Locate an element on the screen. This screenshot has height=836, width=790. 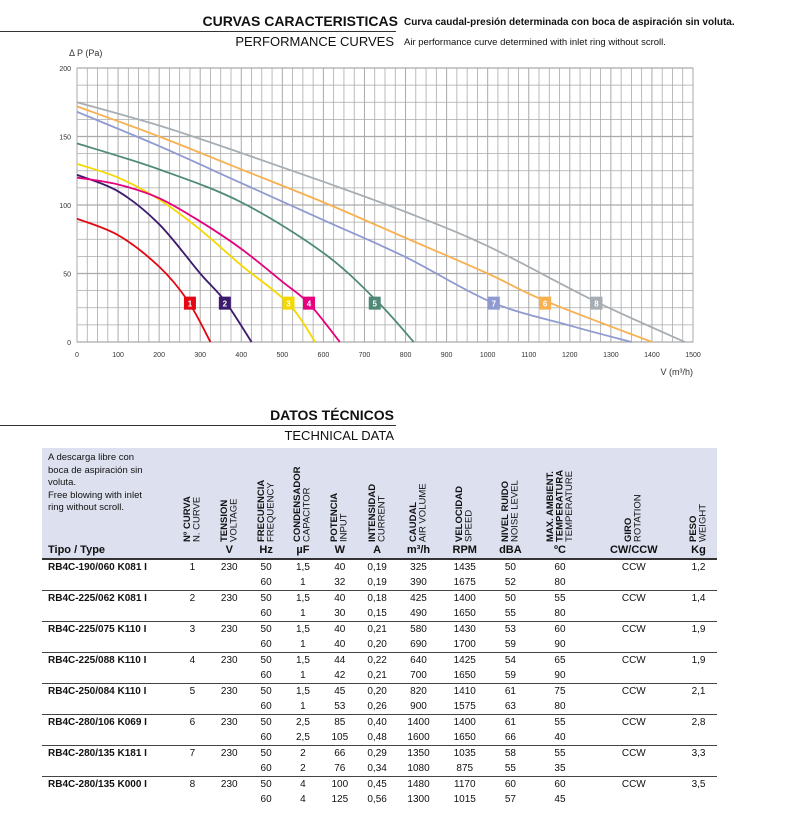
cell: 1410 is located at coordinates (465, 691).